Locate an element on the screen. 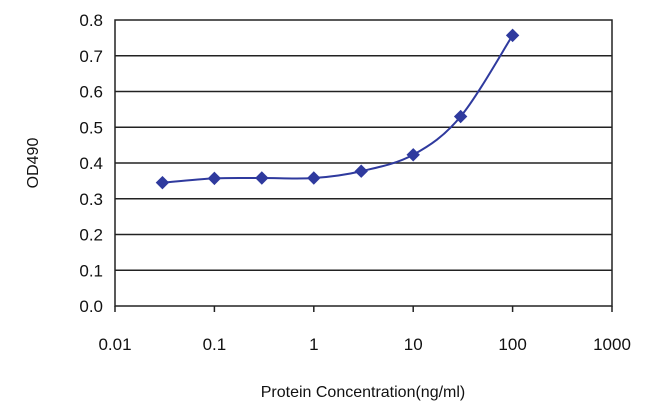 The image size is (650, 417). x-tick-label-2: 1 is located at coordinates (313, 344).